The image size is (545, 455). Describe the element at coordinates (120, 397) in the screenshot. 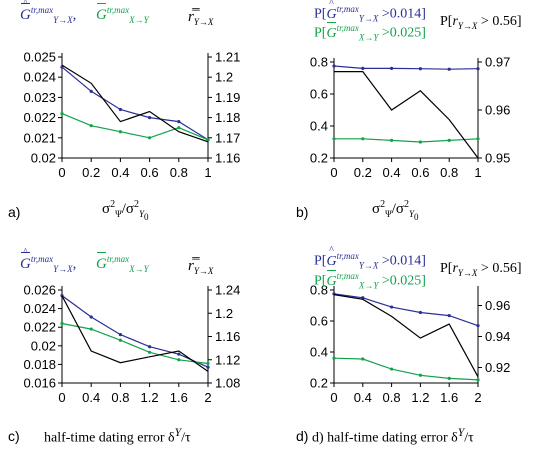

I see `panel-c-x-tick-label: 0.8` at that location.